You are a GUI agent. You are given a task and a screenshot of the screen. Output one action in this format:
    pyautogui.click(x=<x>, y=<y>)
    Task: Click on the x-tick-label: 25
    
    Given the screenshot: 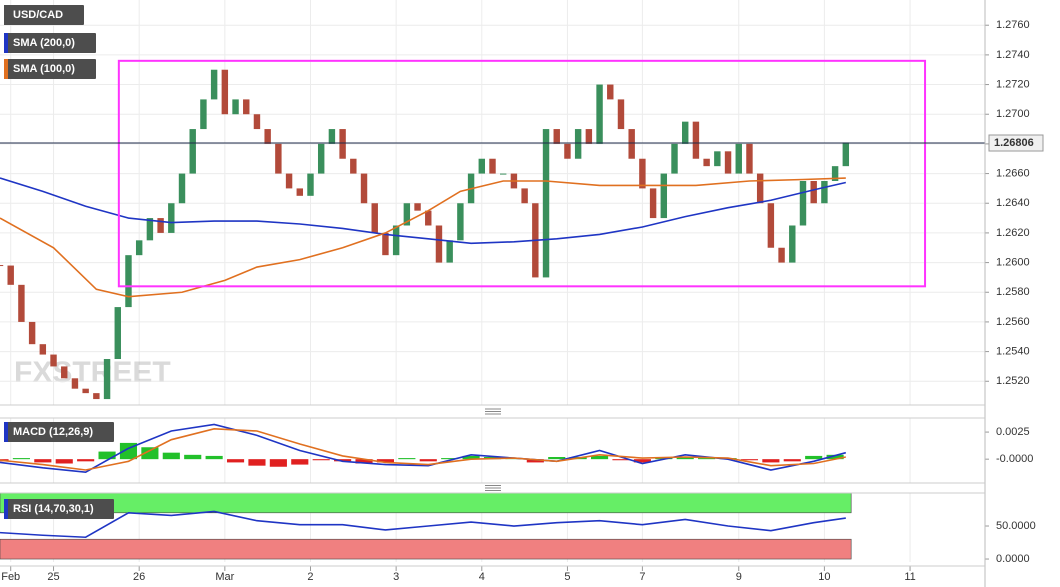 What is the action you would take?
    pyautogui.click(x=53, y=577)
    